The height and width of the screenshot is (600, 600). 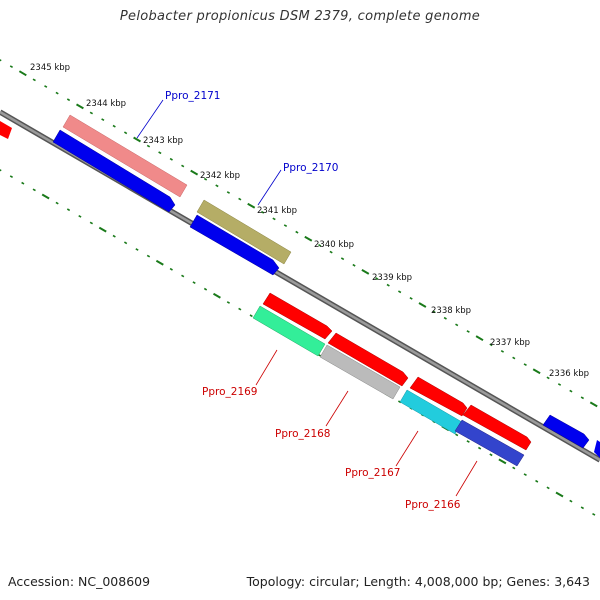 I want to click on gene-label-ppro-2167: Ppro_2167, so click(x=372, y=473).